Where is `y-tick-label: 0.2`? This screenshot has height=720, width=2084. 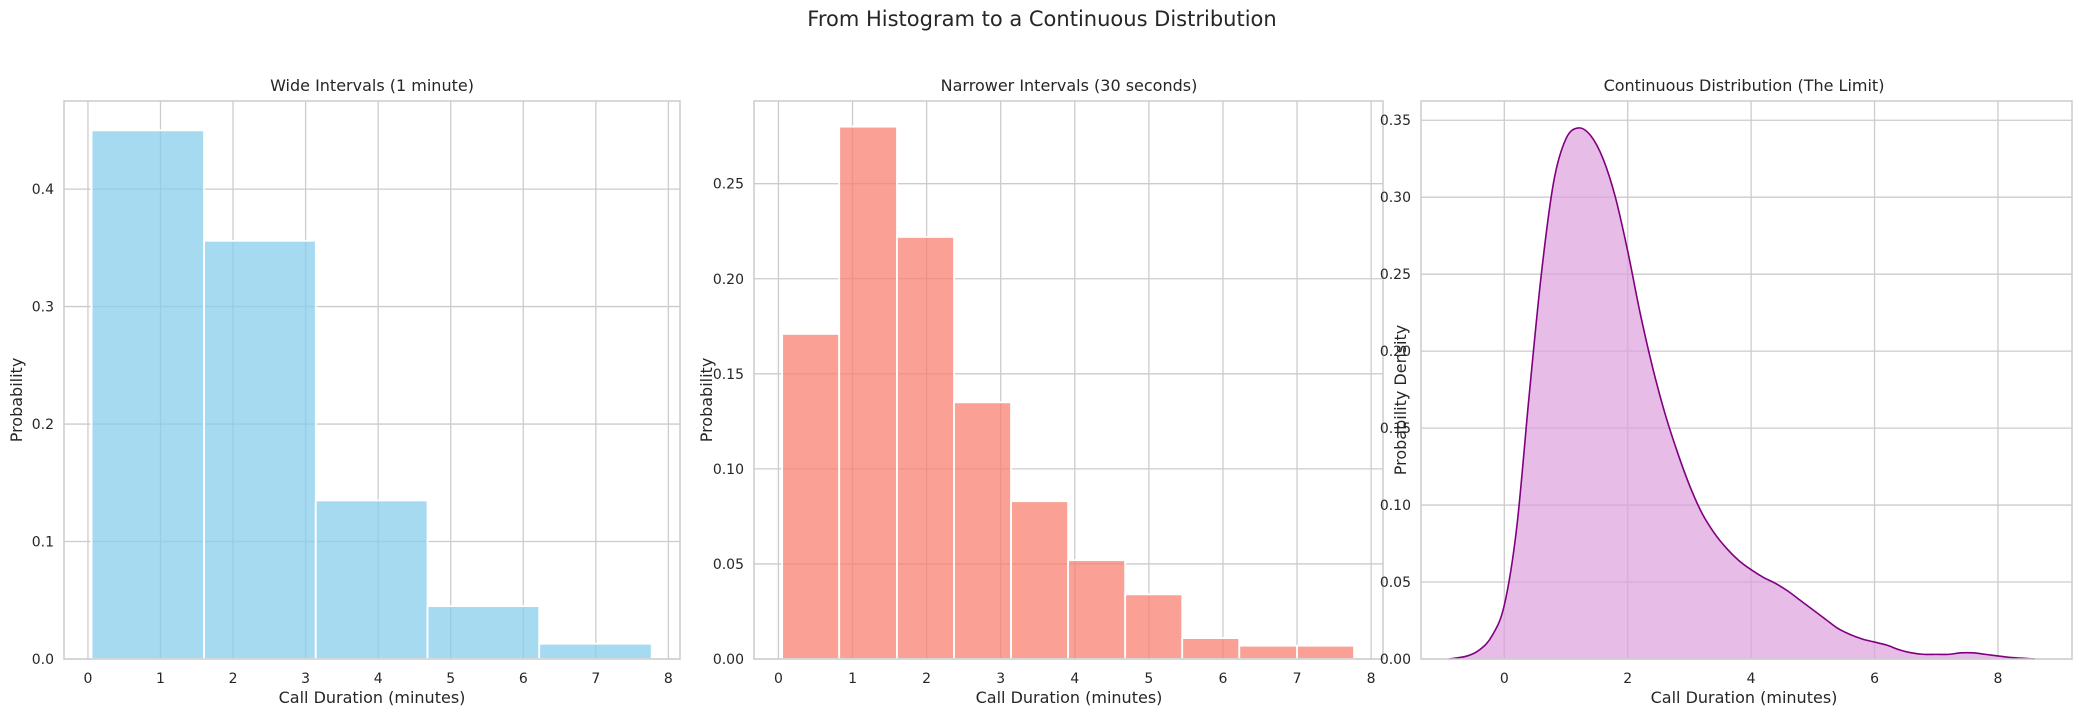 y-tick-label: 0.2 is located at coordinates (43, 425).